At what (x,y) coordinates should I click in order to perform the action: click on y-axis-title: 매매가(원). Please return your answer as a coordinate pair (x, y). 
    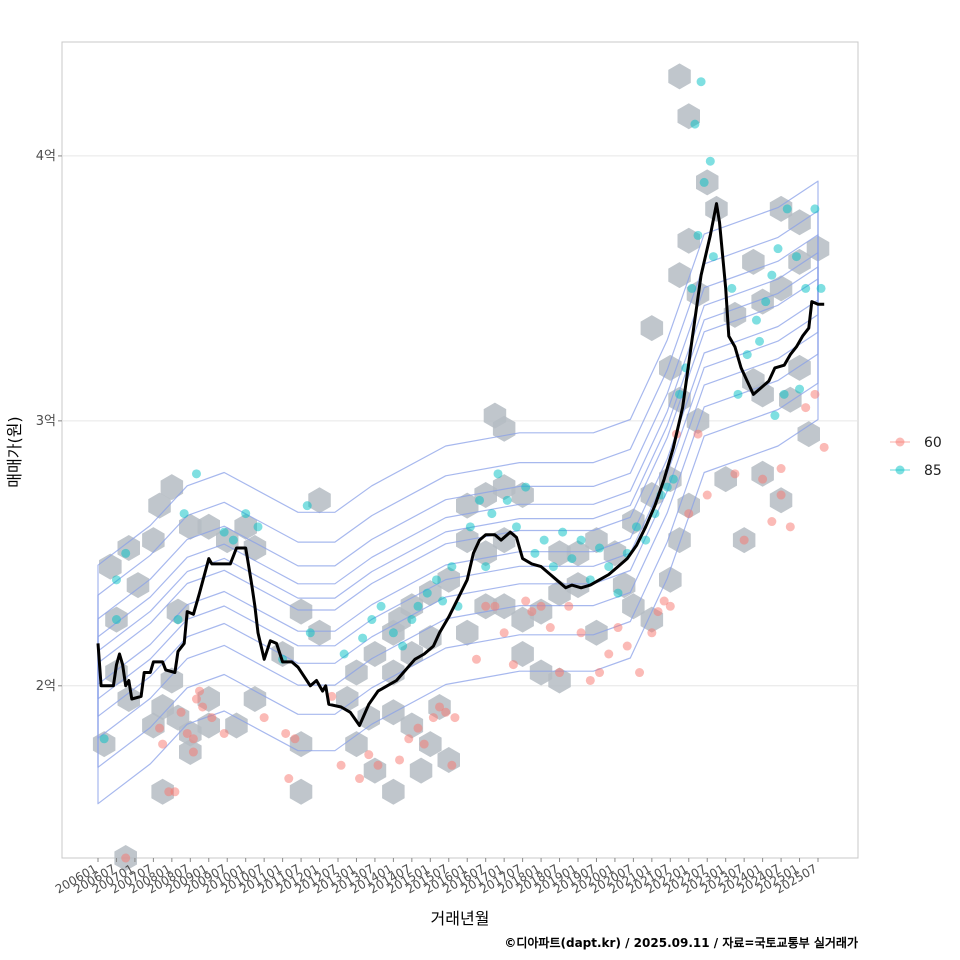
    Looking at the image, I should click on (14, 451).